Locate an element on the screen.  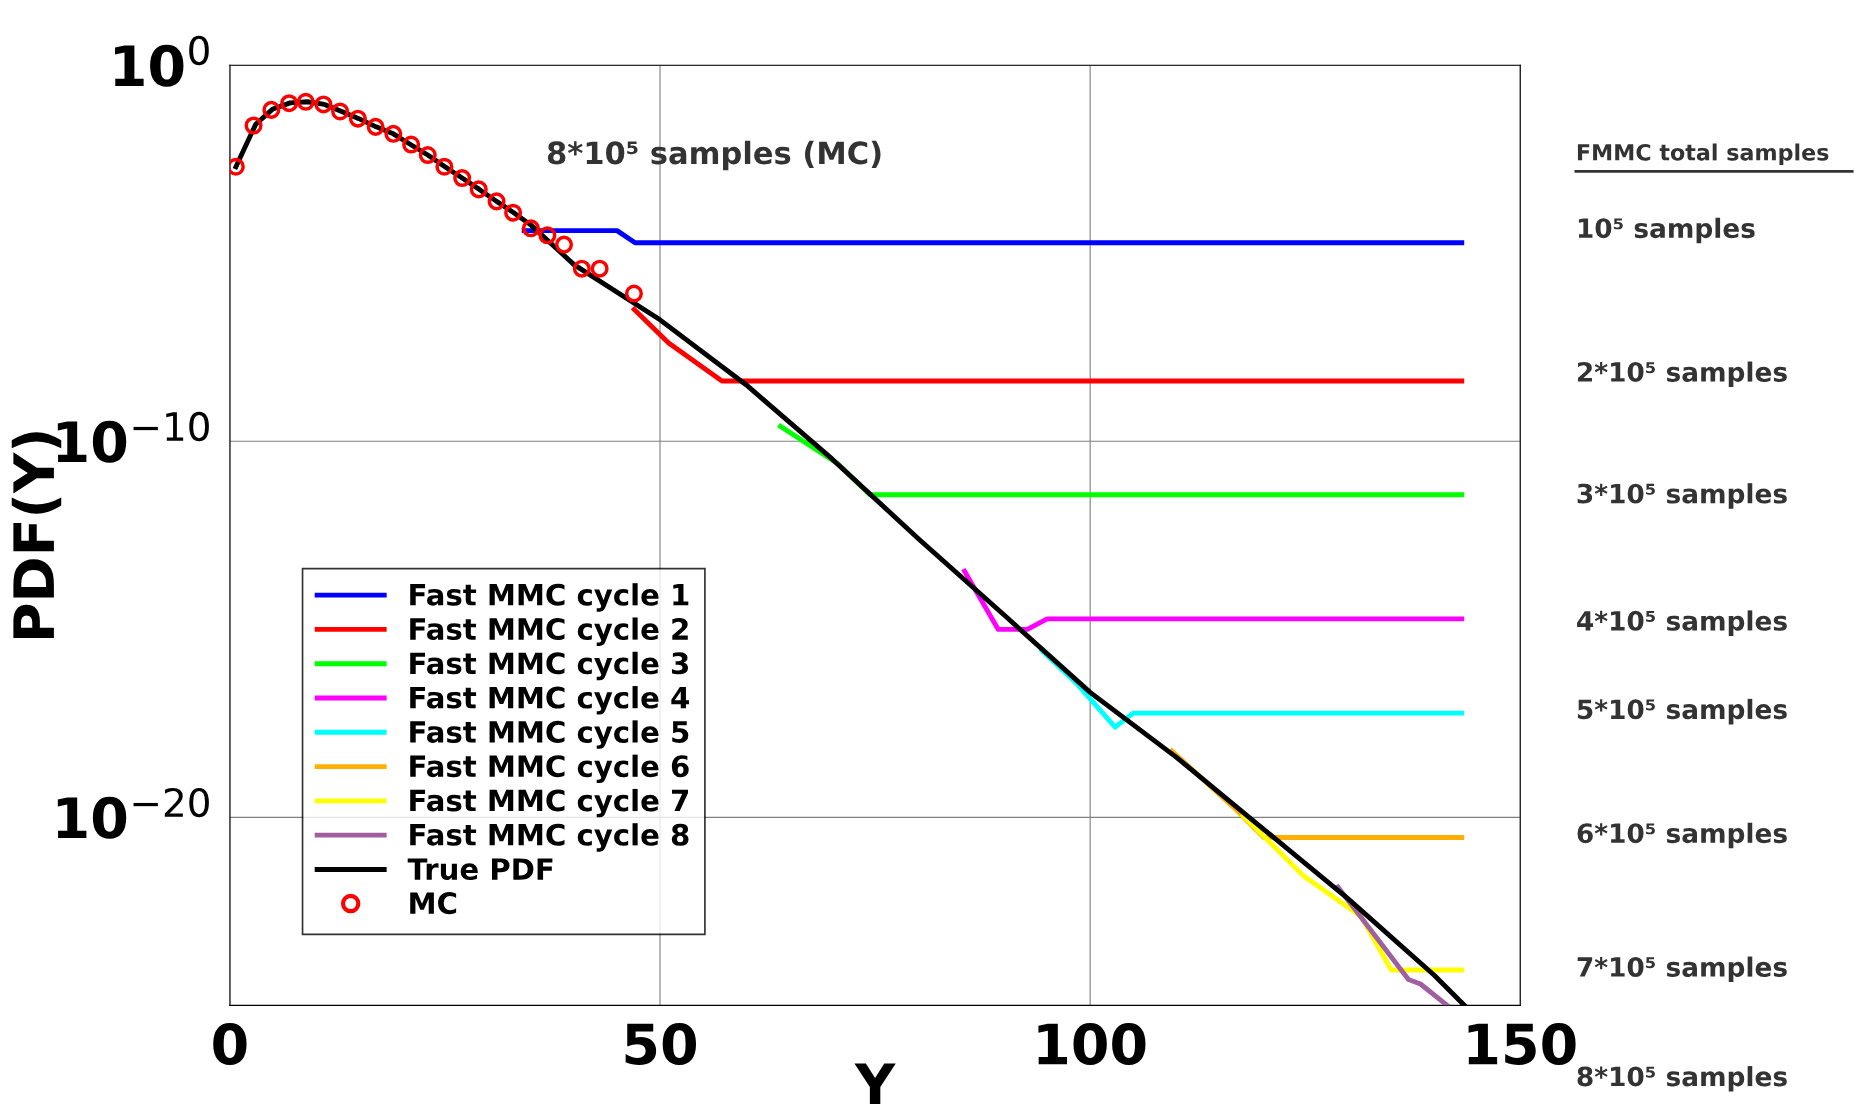
y-tick-label: 10$^{0}$ is located at coordinates (162, 61).